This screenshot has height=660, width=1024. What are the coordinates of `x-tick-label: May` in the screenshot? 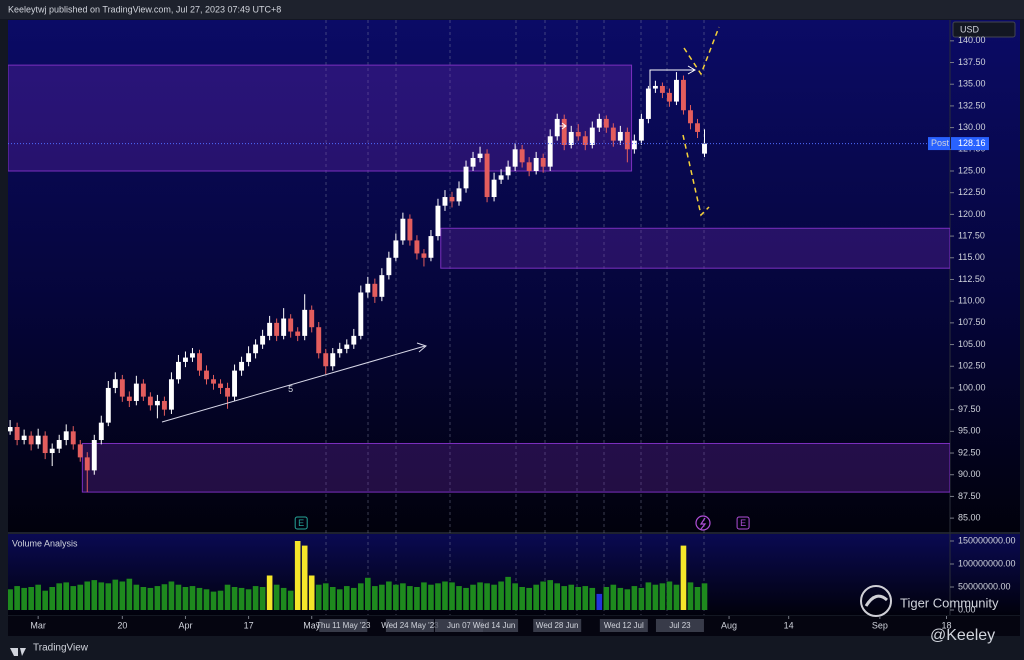 It's located at (312, 625).